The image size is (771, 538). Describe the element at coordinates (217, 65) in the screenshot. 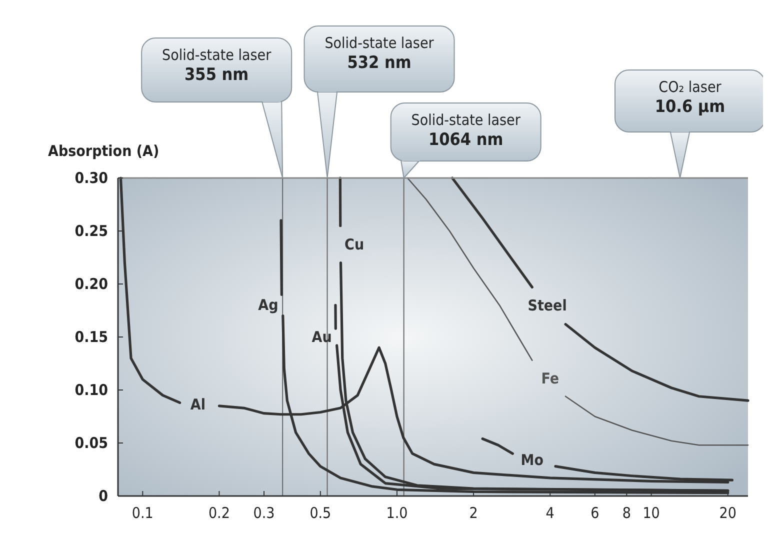

I see `ref-line-label: Solid-state laser 355 nm` at that location.